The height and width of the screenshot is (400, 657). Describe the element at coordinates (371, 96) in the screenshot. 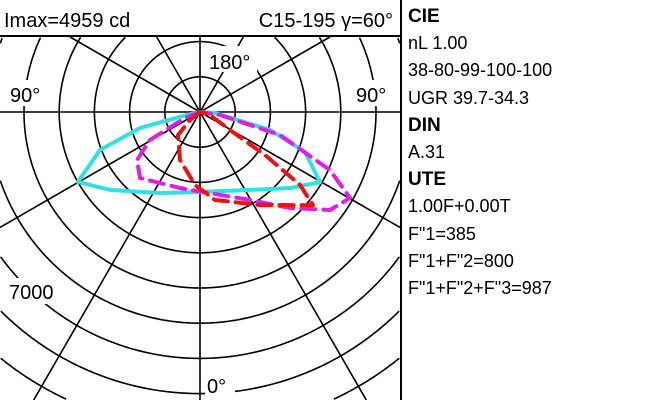

I see `angle-label-right: 90°` at that location.